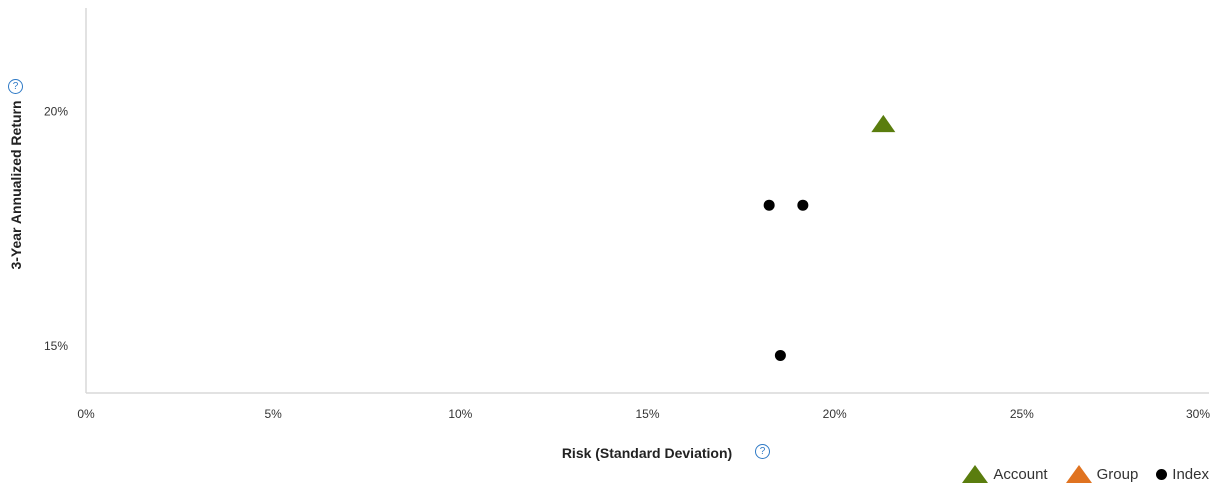 The height and width of the screenshot is (487, 1215). I want to click on data-points, so click(829, 237).